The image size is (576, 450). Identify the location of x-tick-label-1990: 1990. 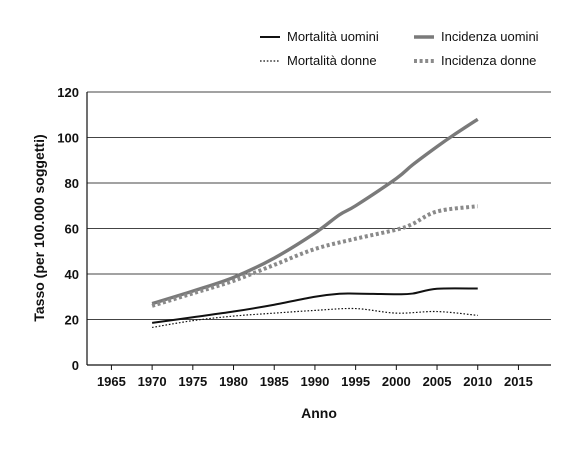
(314, 381).